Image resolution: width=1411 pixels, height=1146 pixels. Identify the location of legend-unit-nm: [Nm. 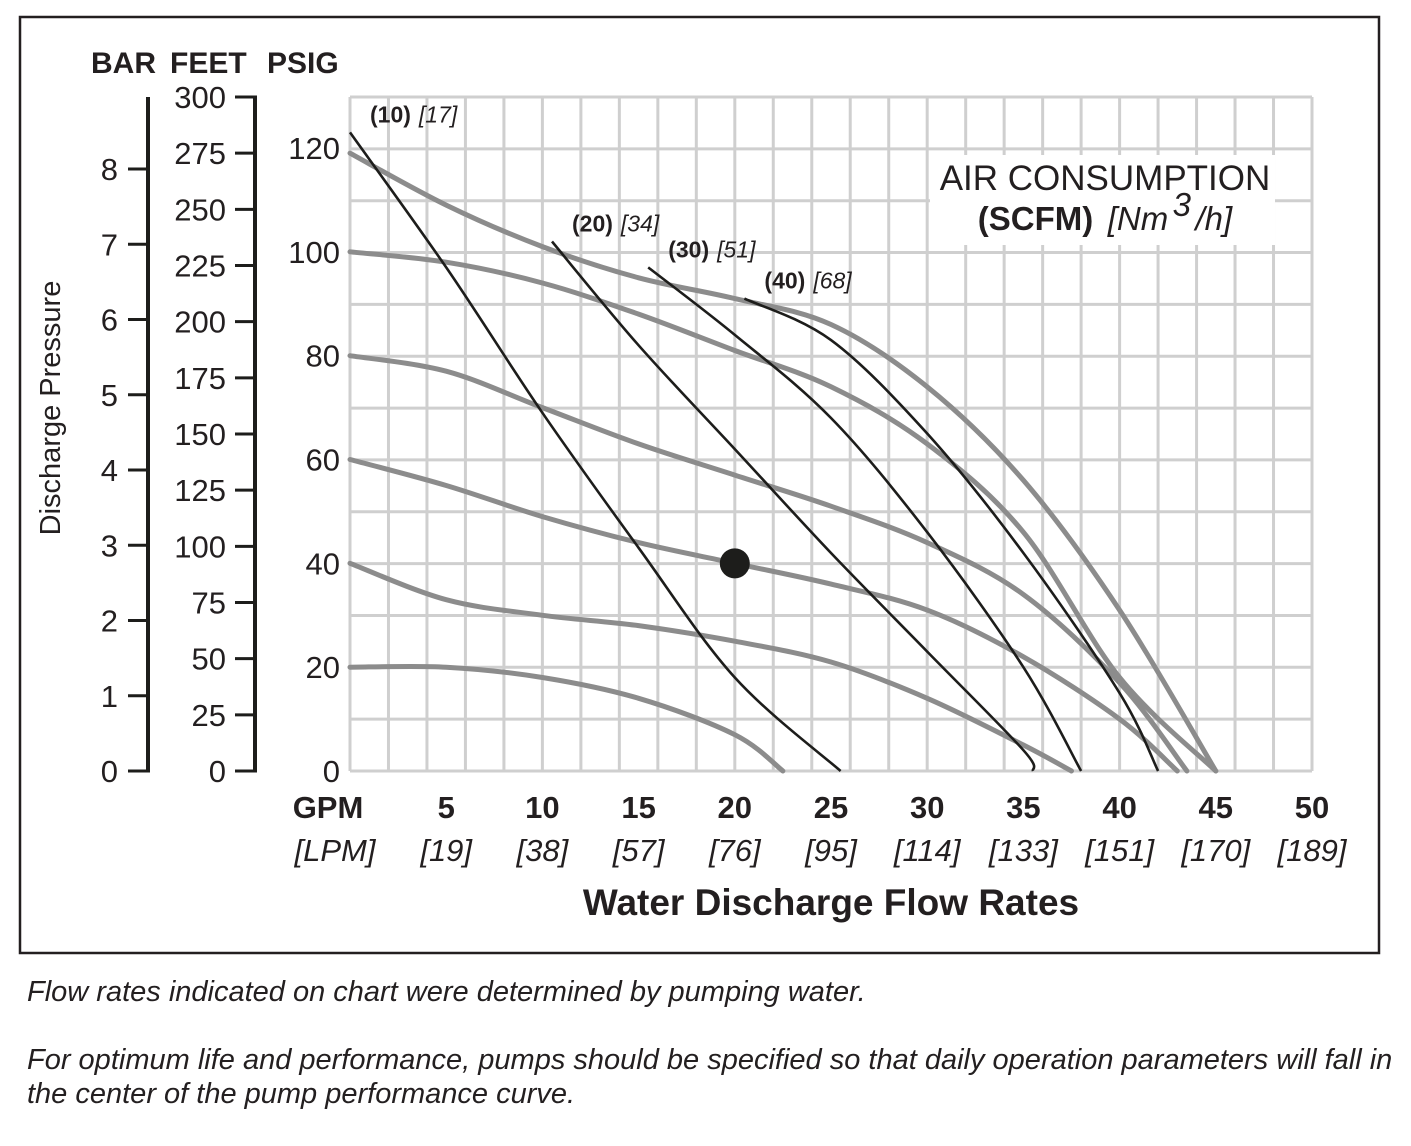
(1138, 218).